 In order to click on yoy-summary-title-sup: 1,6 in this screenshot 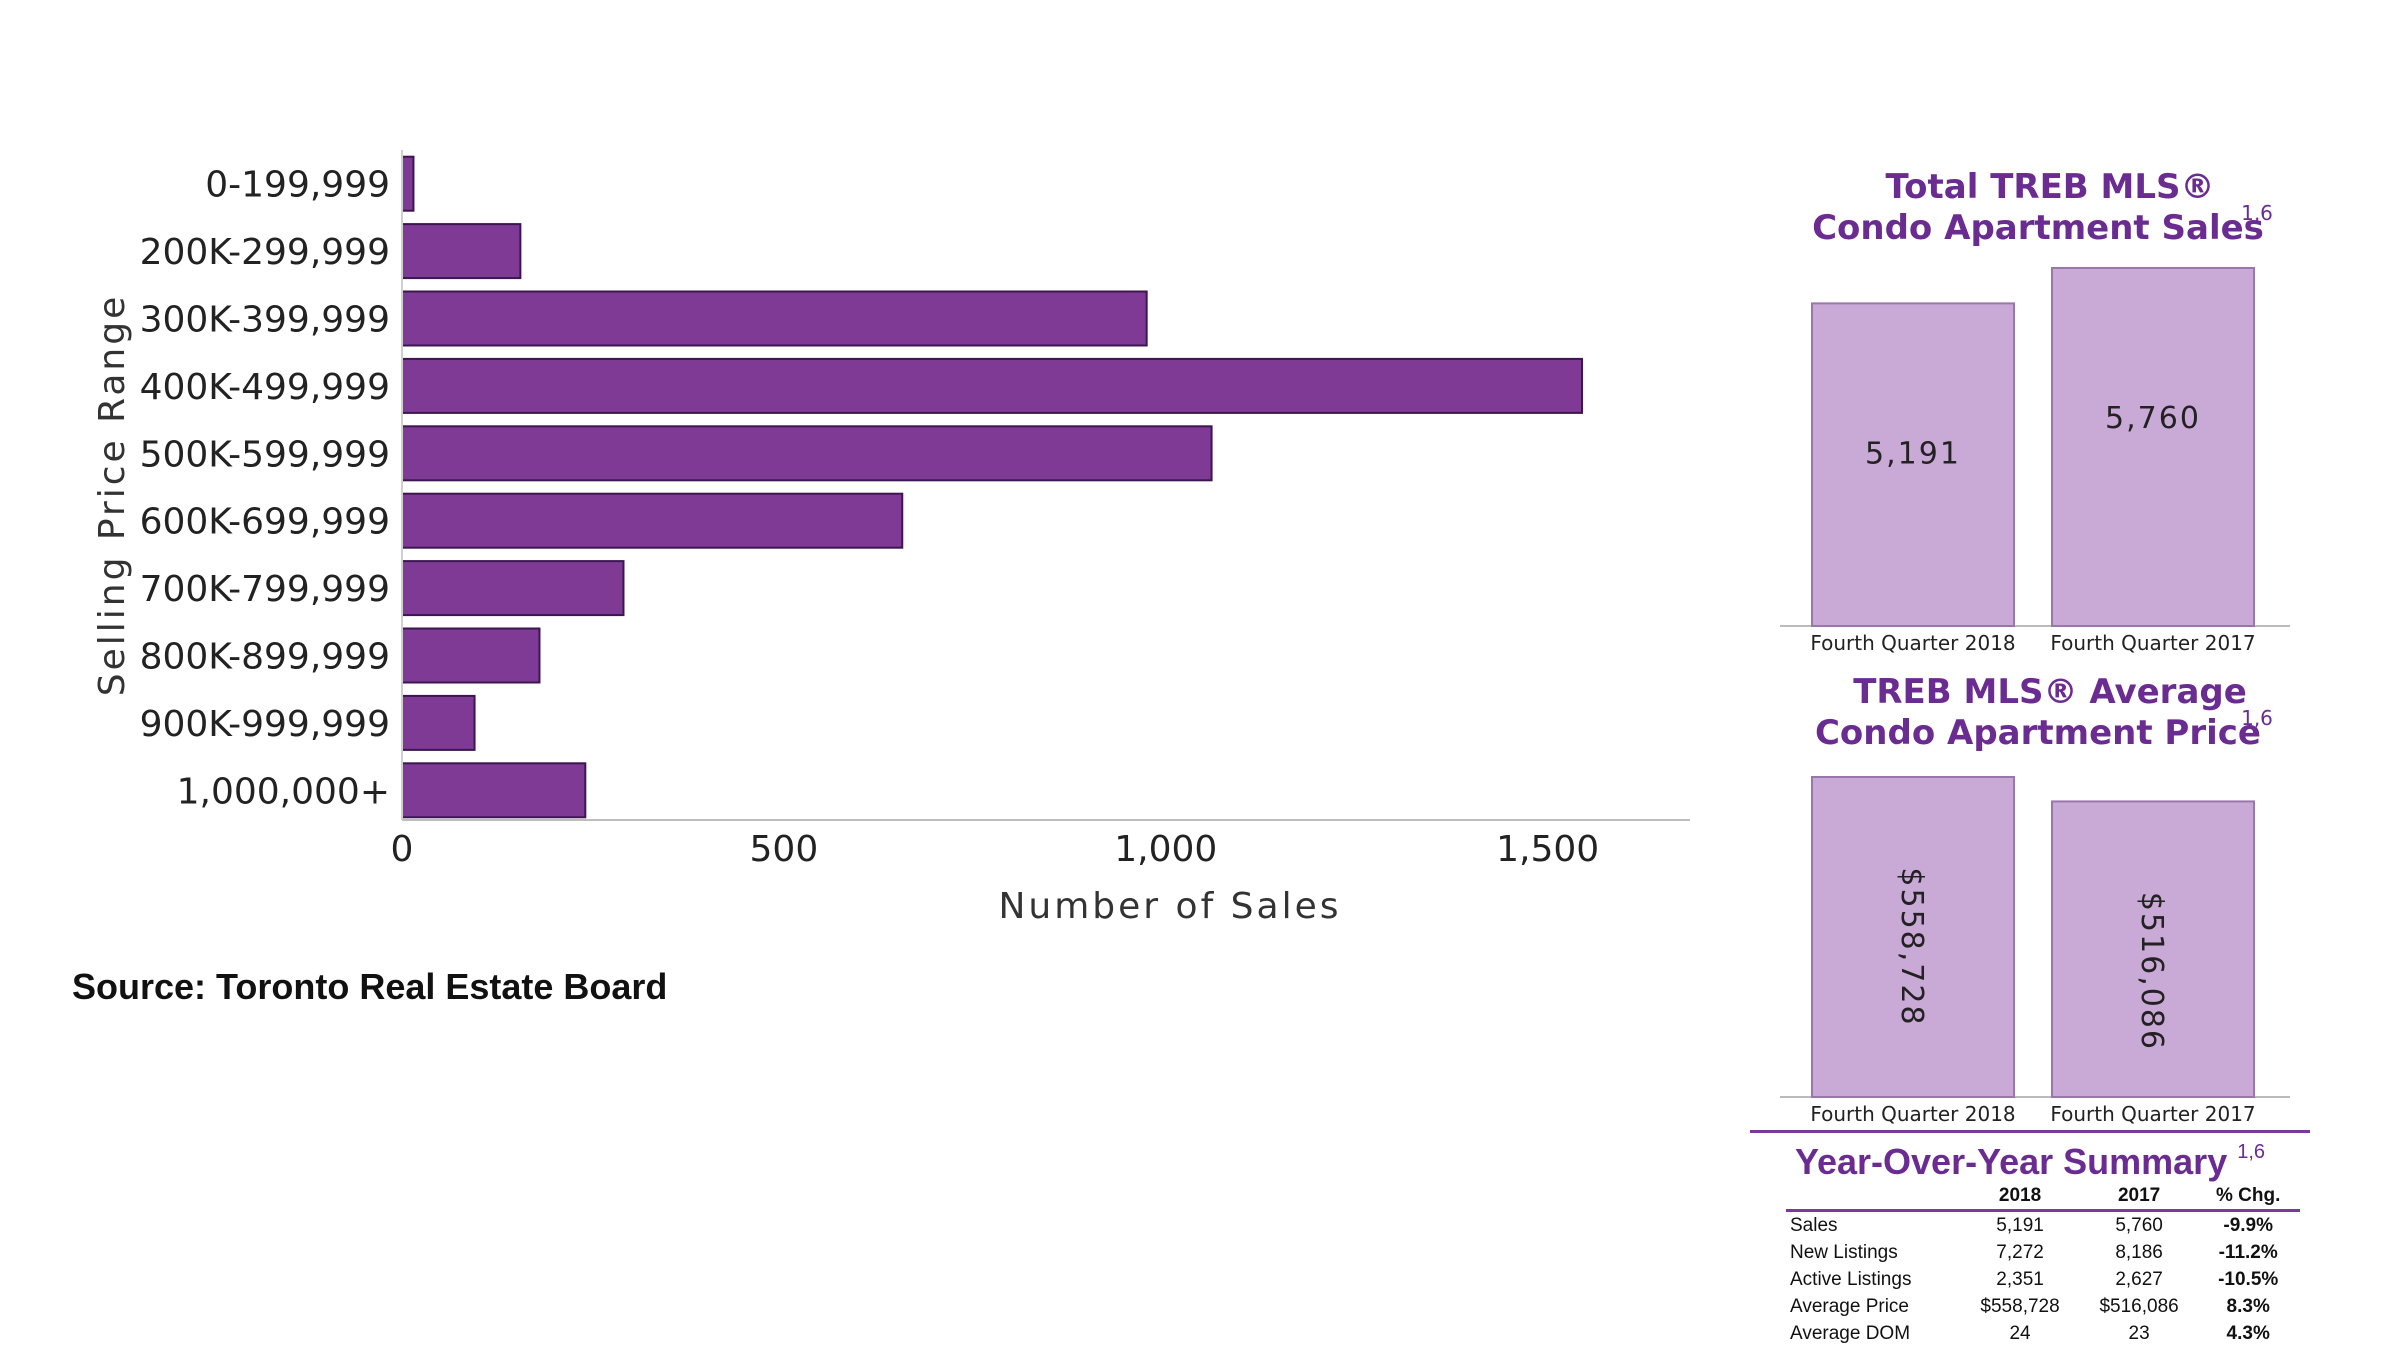, I will do `click(2251, 1152)`.